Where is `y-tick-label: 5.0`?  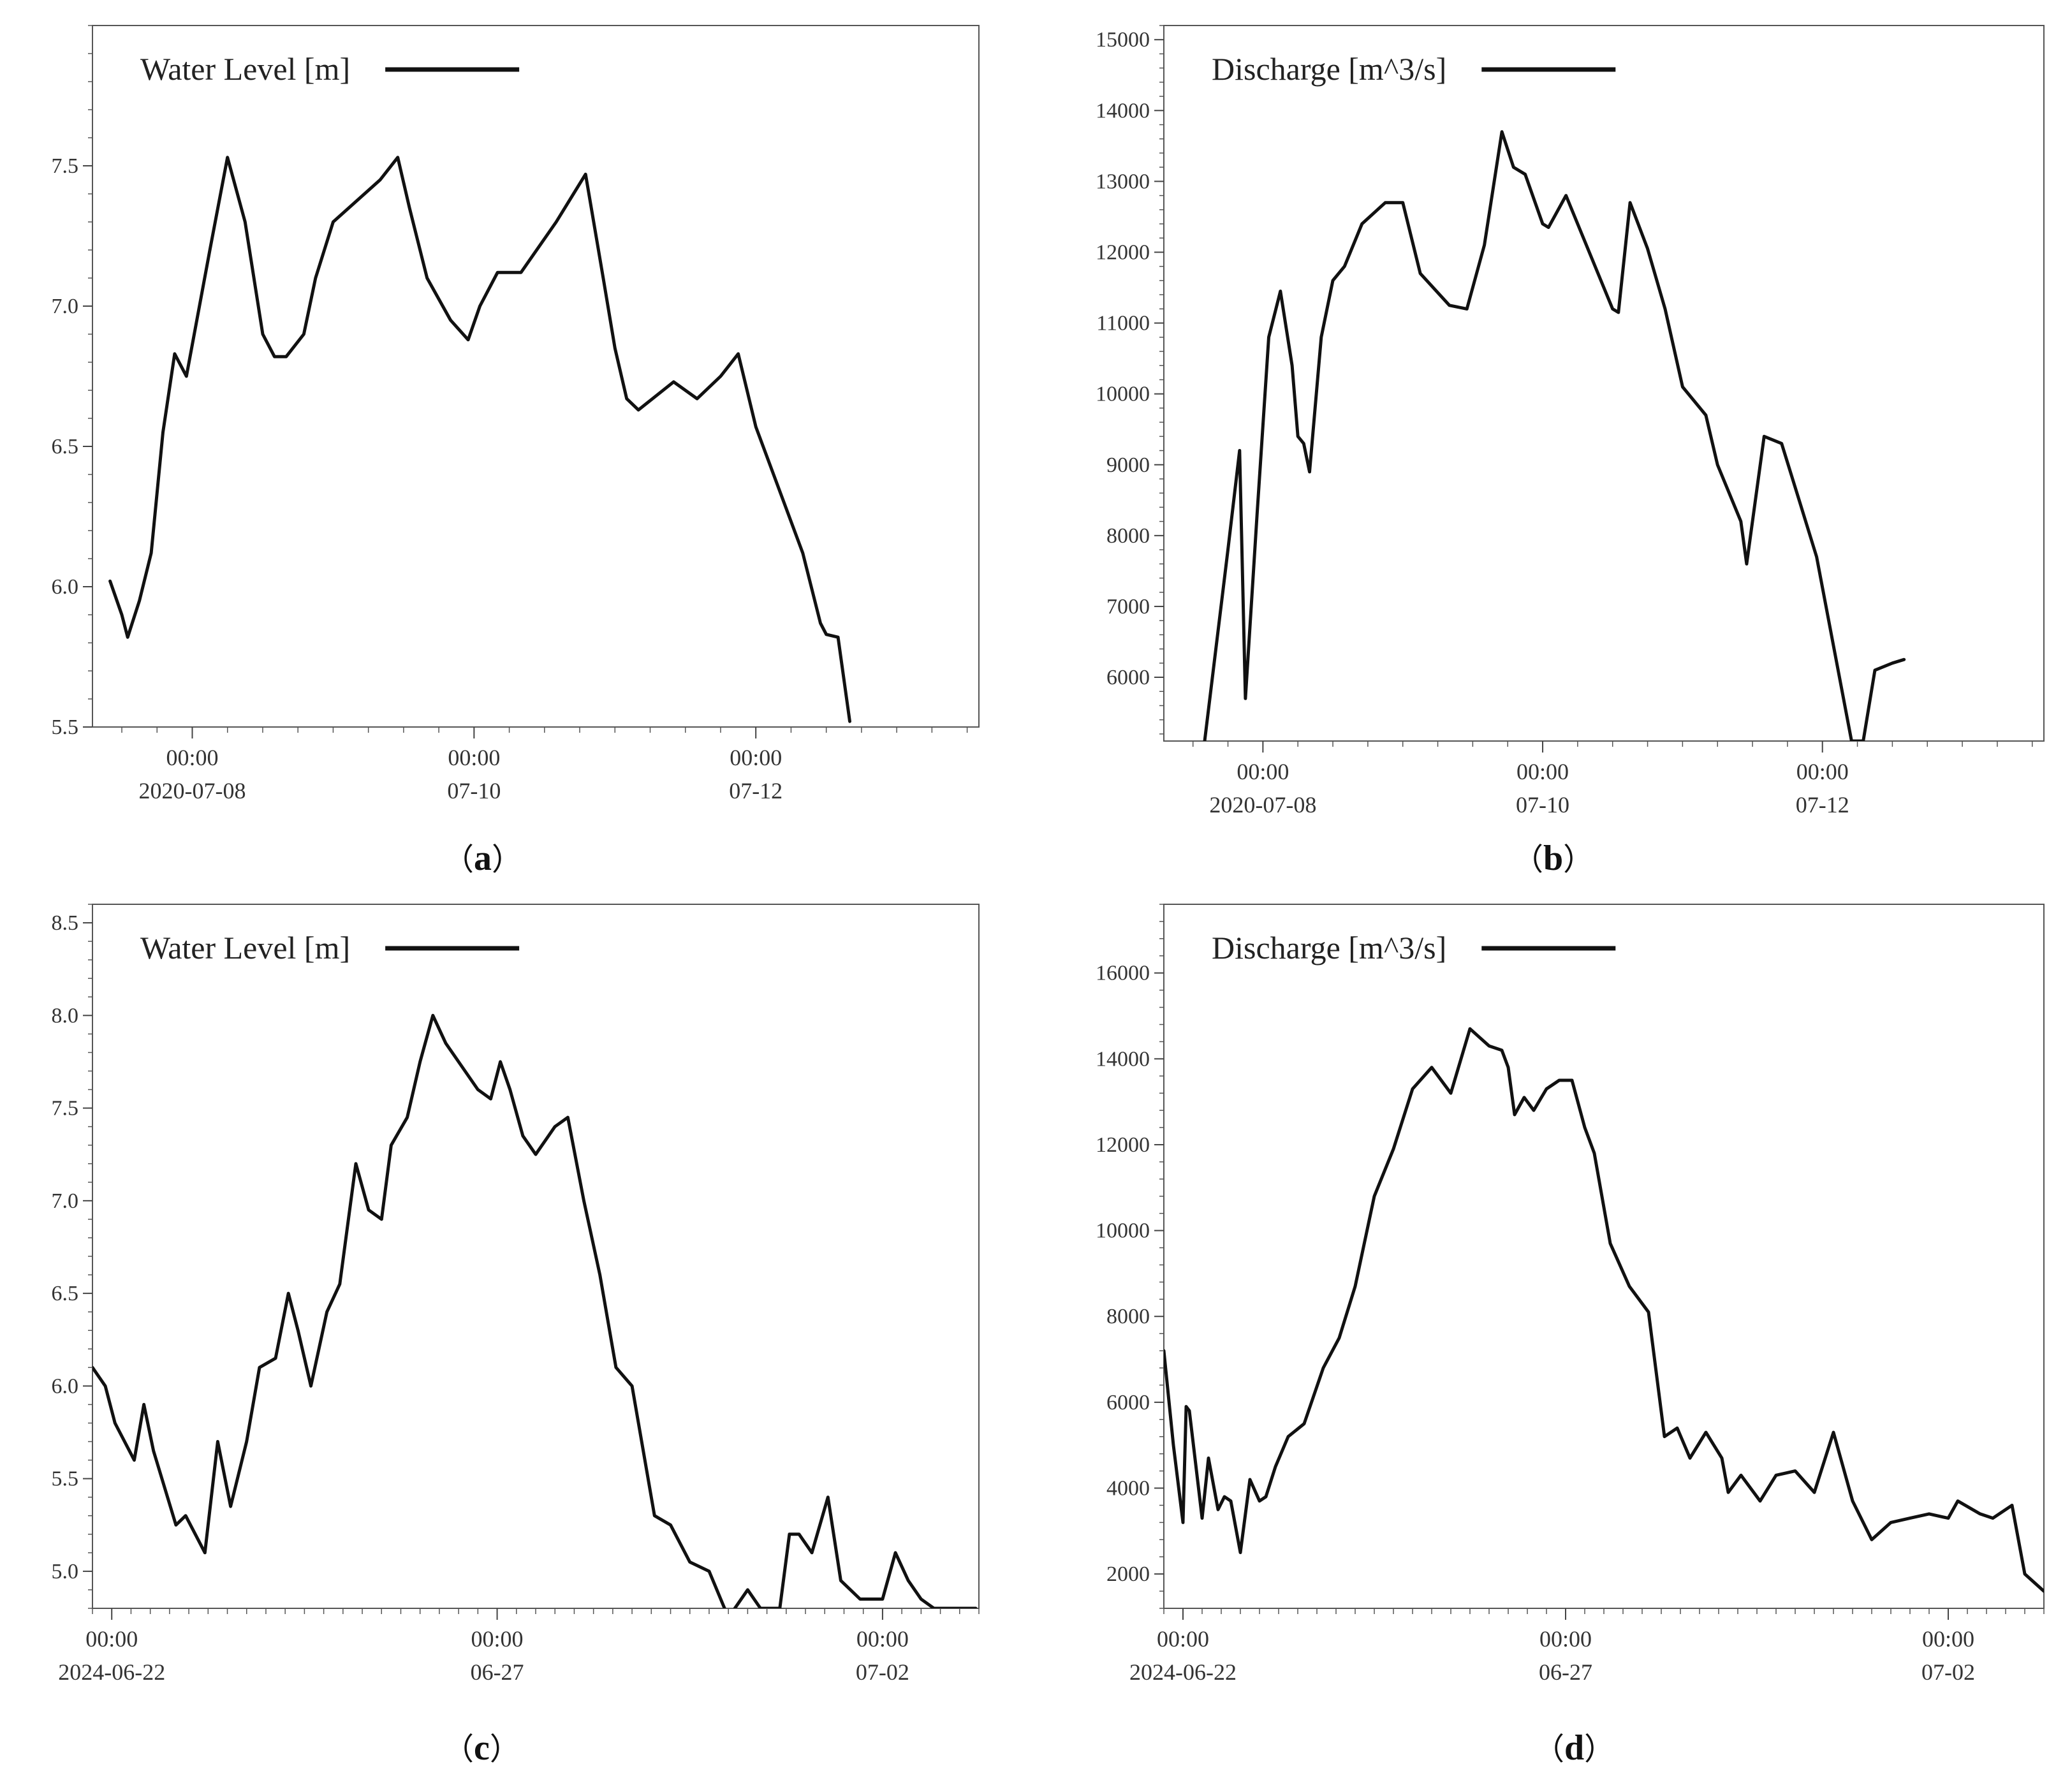 y-tick-label: 5.0 is located at coordinates (65, 1571).